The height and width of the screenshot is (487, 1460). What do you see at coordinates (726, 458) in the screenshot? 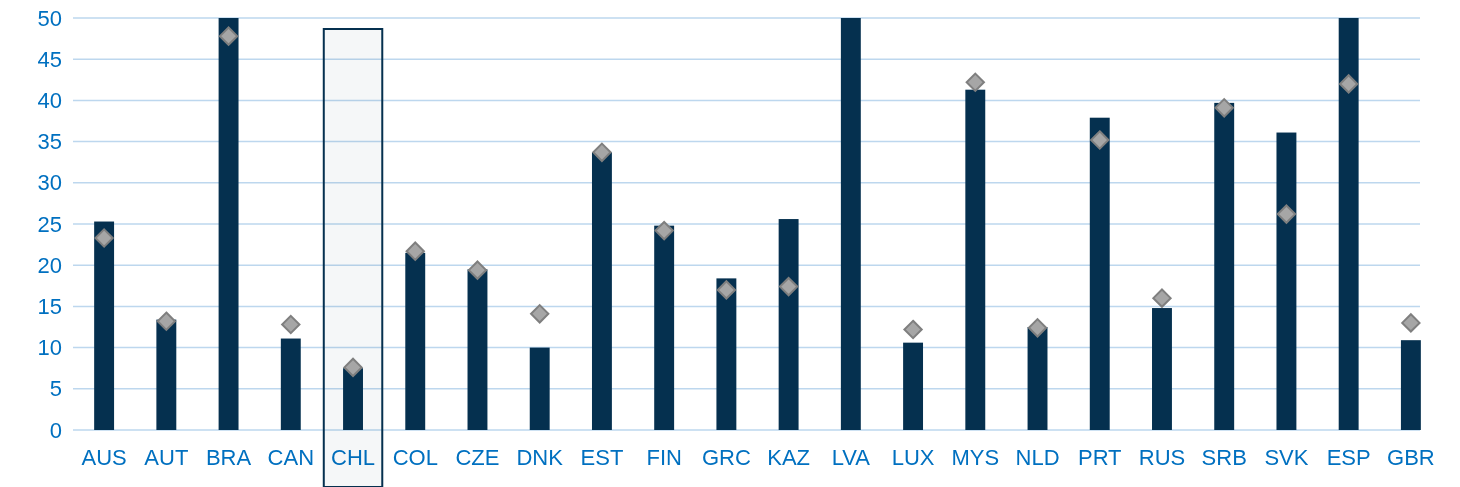
I see `x-tick-label: GRC` at bounding box center [726, 458].